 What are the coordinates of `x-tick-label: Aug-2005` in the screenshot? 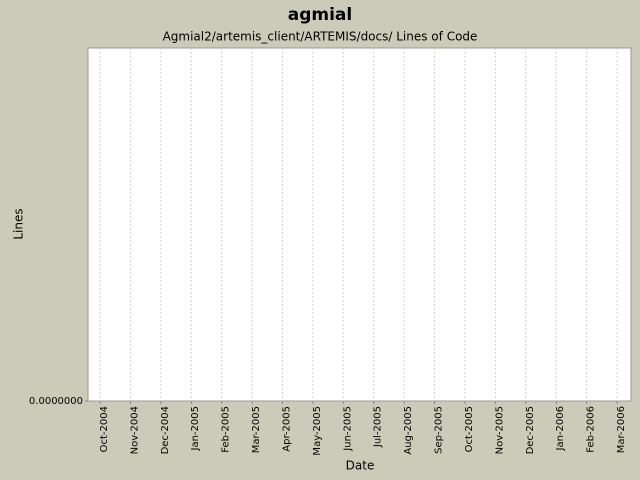 It's located at (408, 430).